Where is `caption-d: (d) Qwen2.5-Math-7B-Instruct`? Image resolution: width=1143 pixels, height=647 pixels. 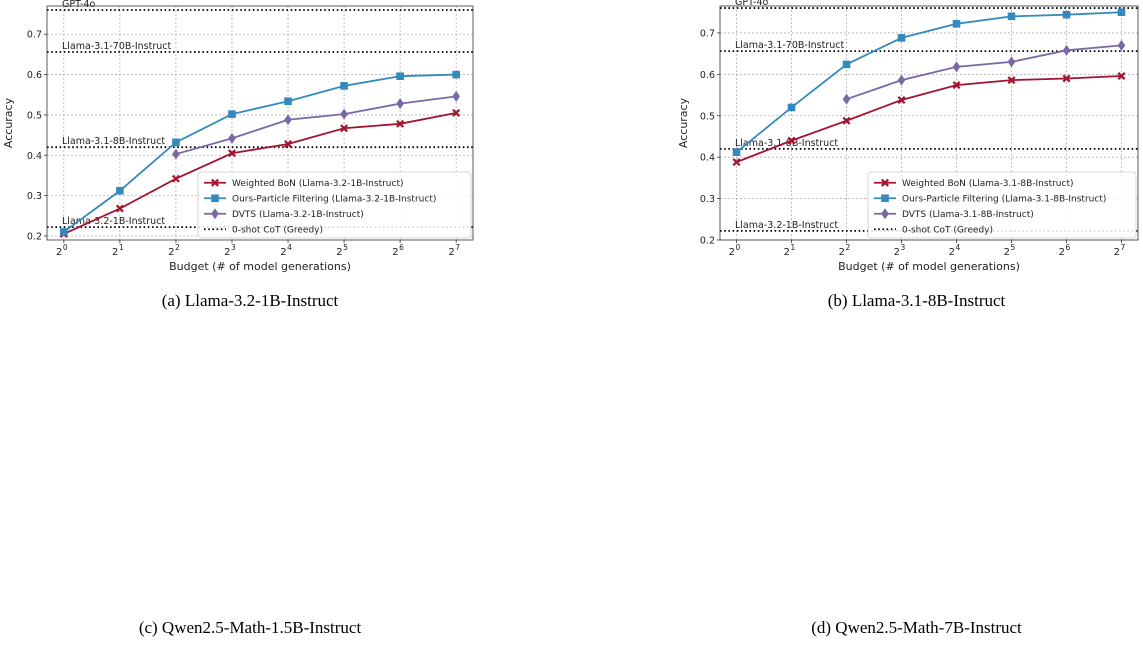 caption-d: (d) Qwen2.5-Math-7B-Instruct is located at coordinates (916, 627).